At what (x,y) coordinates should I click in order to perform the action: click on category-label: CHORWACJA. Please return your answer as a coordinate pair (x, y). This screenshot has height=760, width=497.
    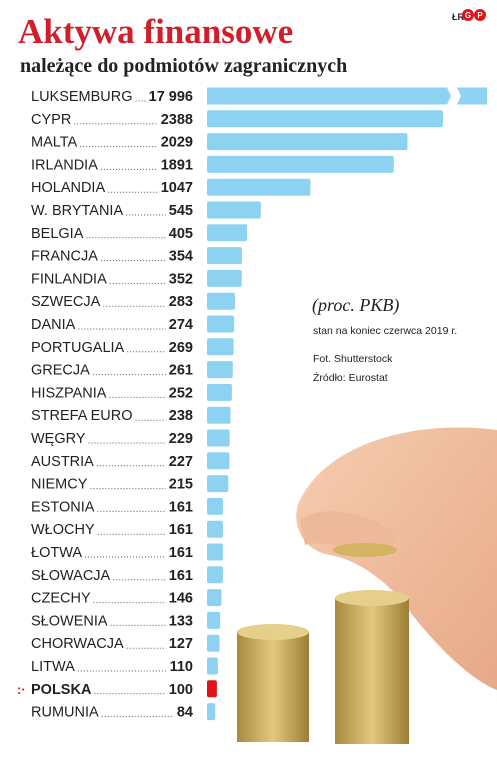
    Looking at the image, I should click on (77, 644).